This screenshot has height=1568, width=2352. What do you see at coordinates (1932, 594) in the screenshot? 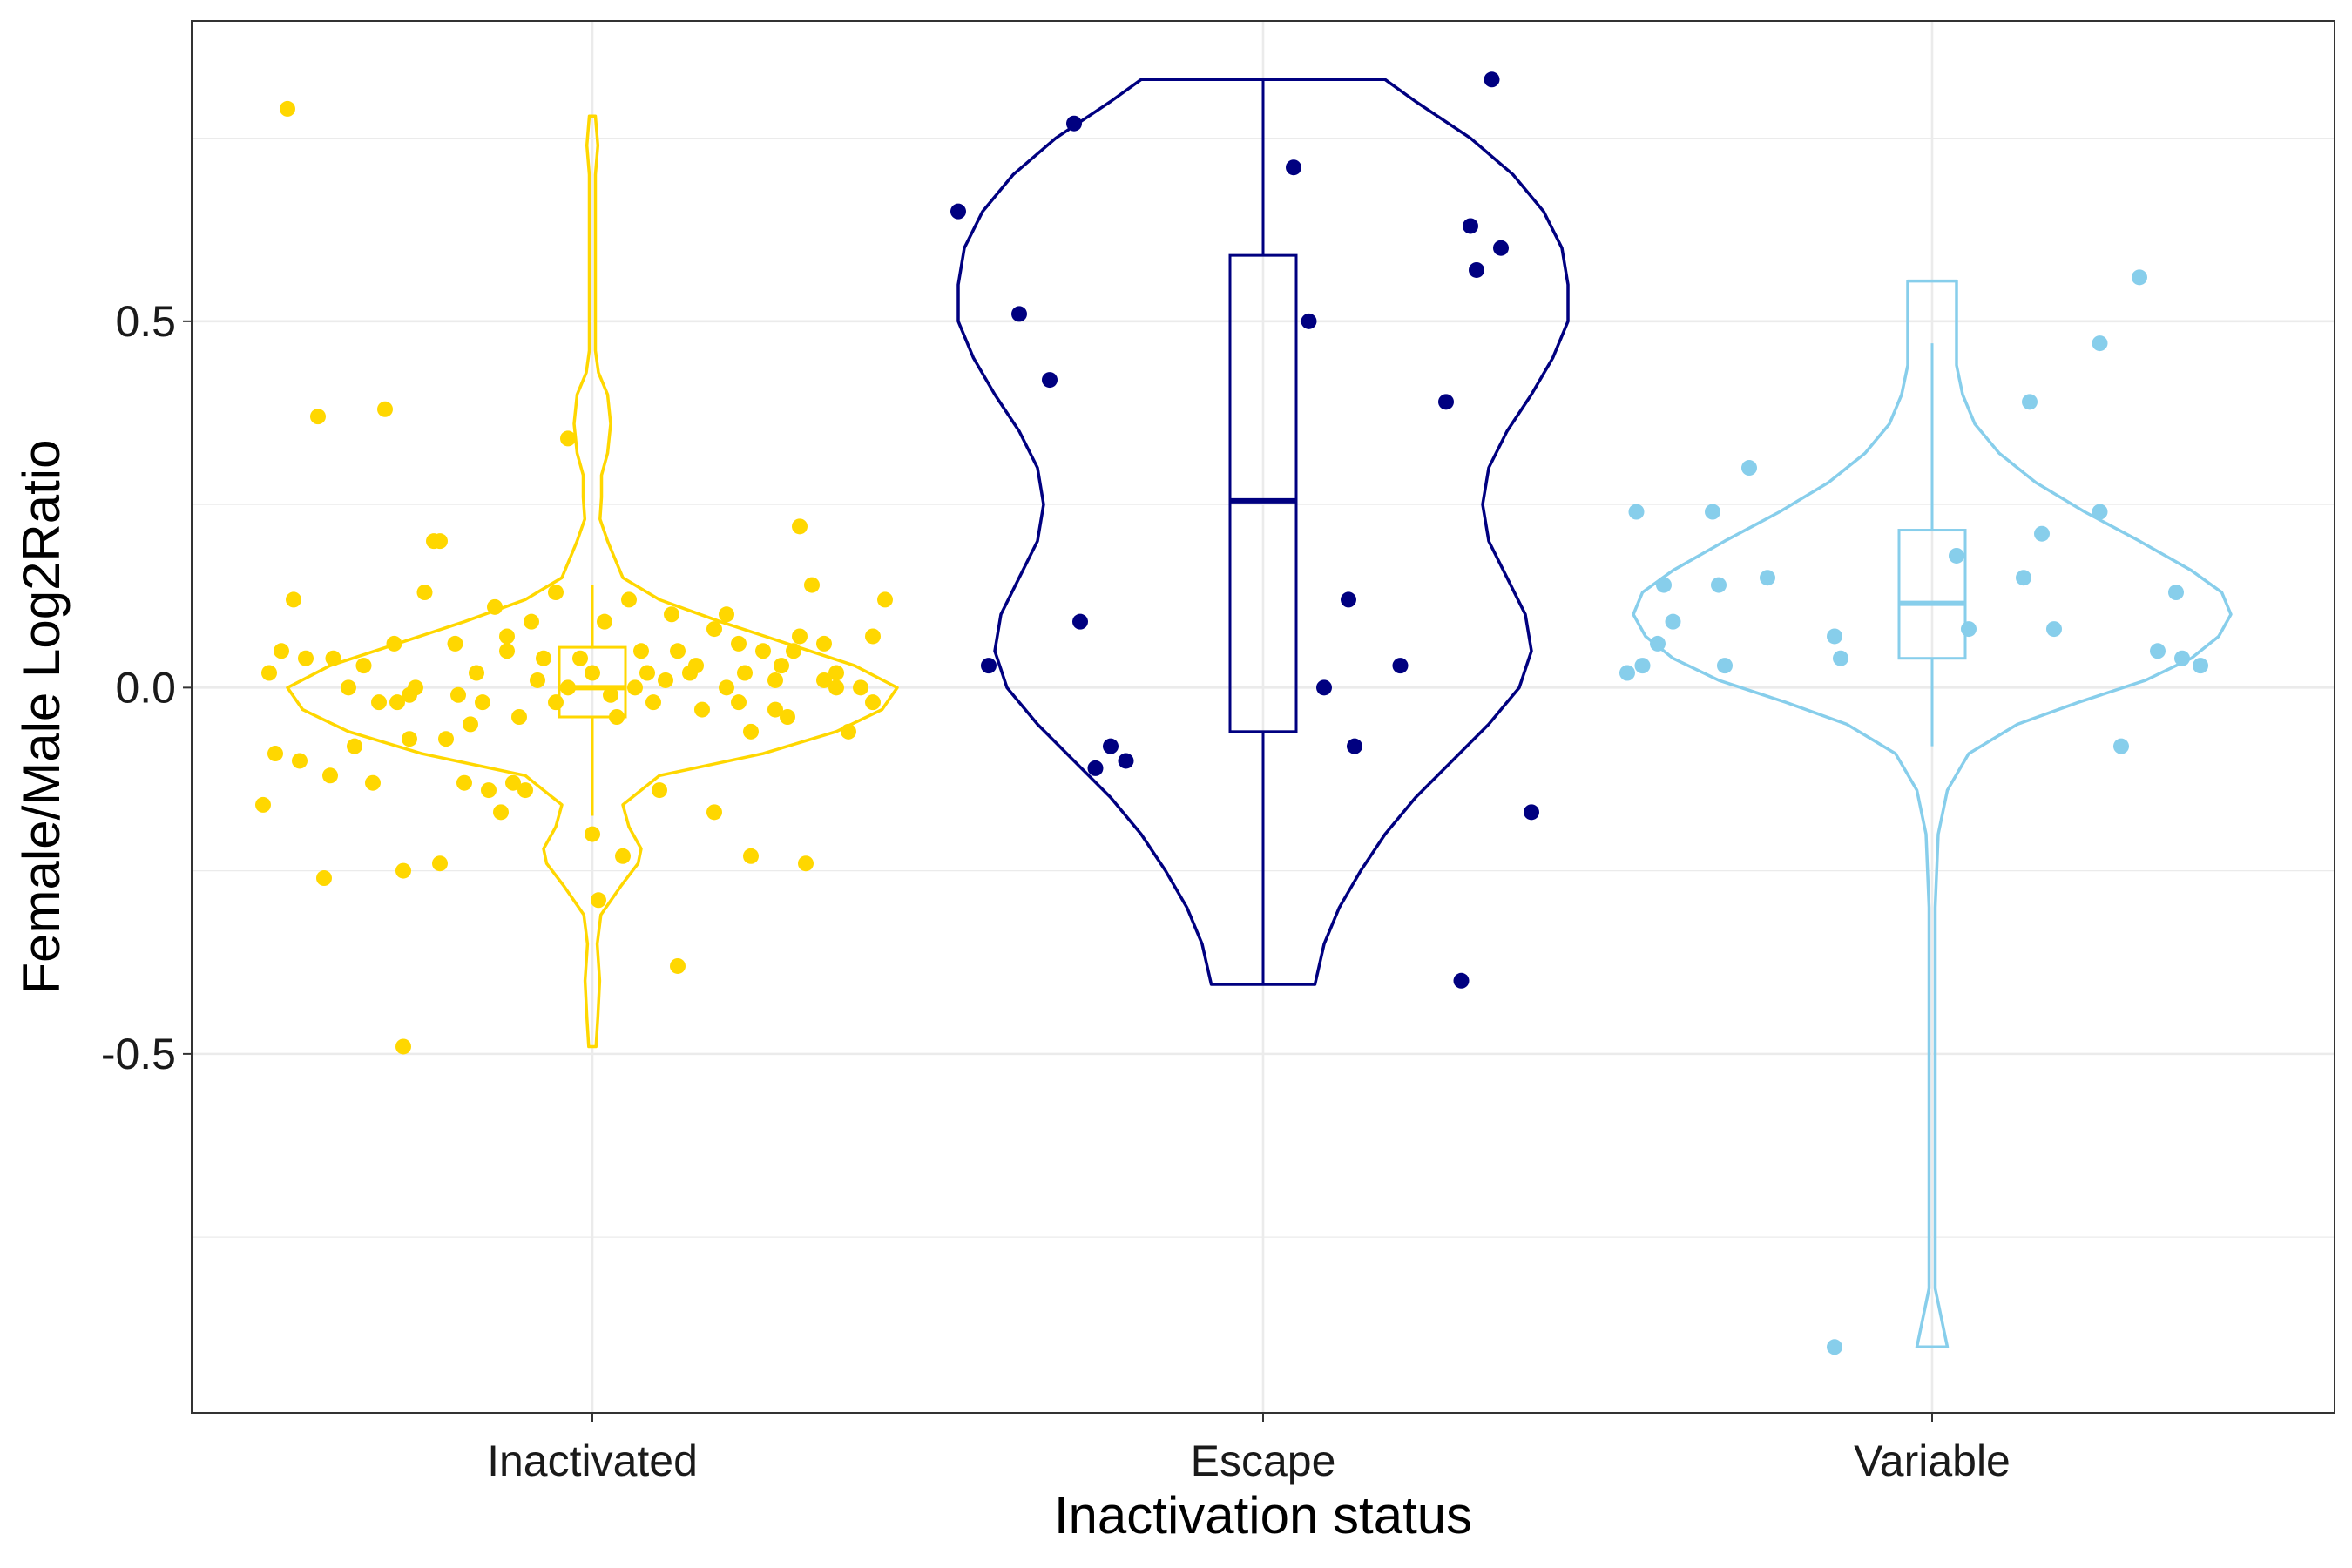
I see `variable-box` at bounding box center [1932, 594].